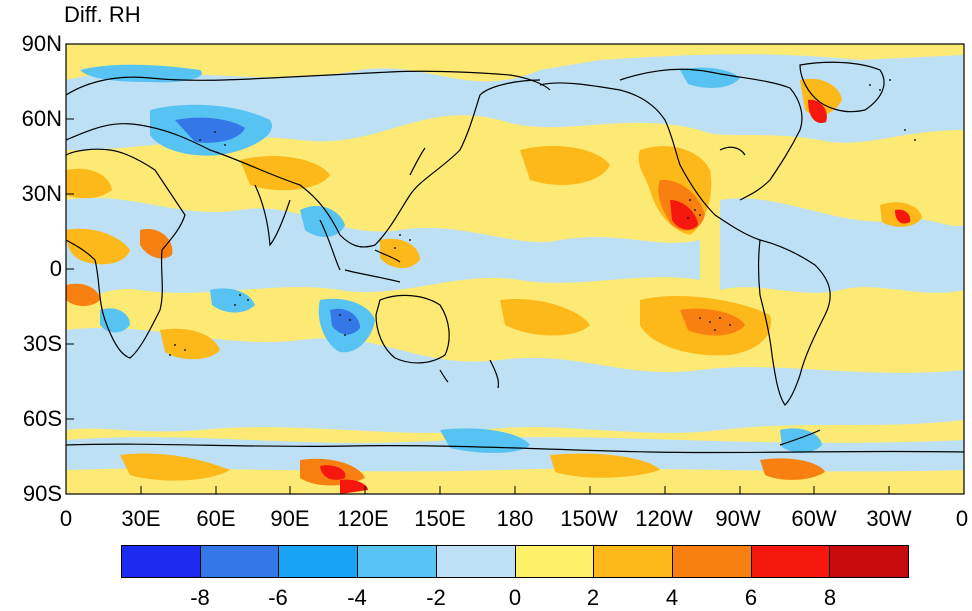 The width and height of the screenshot is (972, 611). Describe the element at coordinates (216, 518) in the screenshot. I see `lon-label-60e: 60E` at that location.